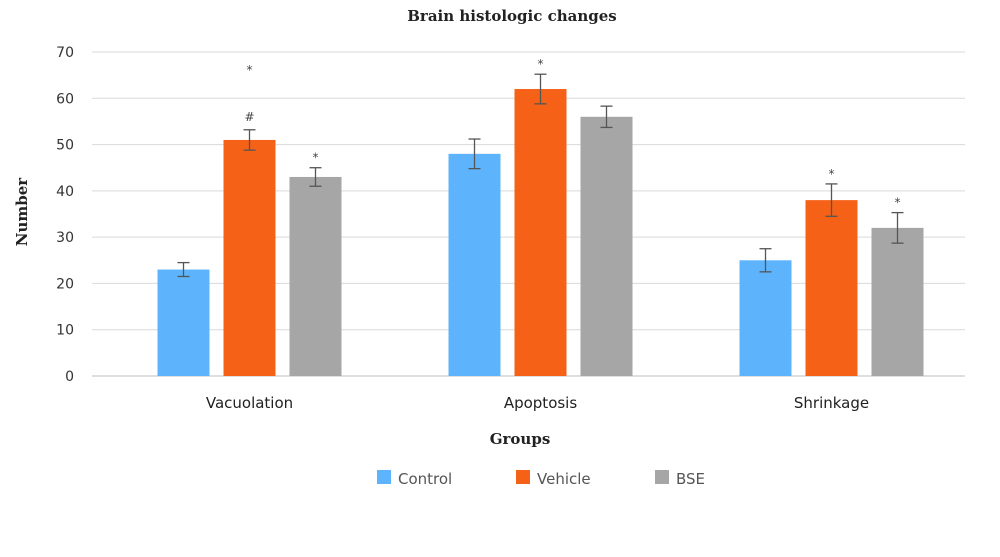 This screenshot has height=557, width=1000. I want to click on y-axis-title: Number, so click(22, 212).